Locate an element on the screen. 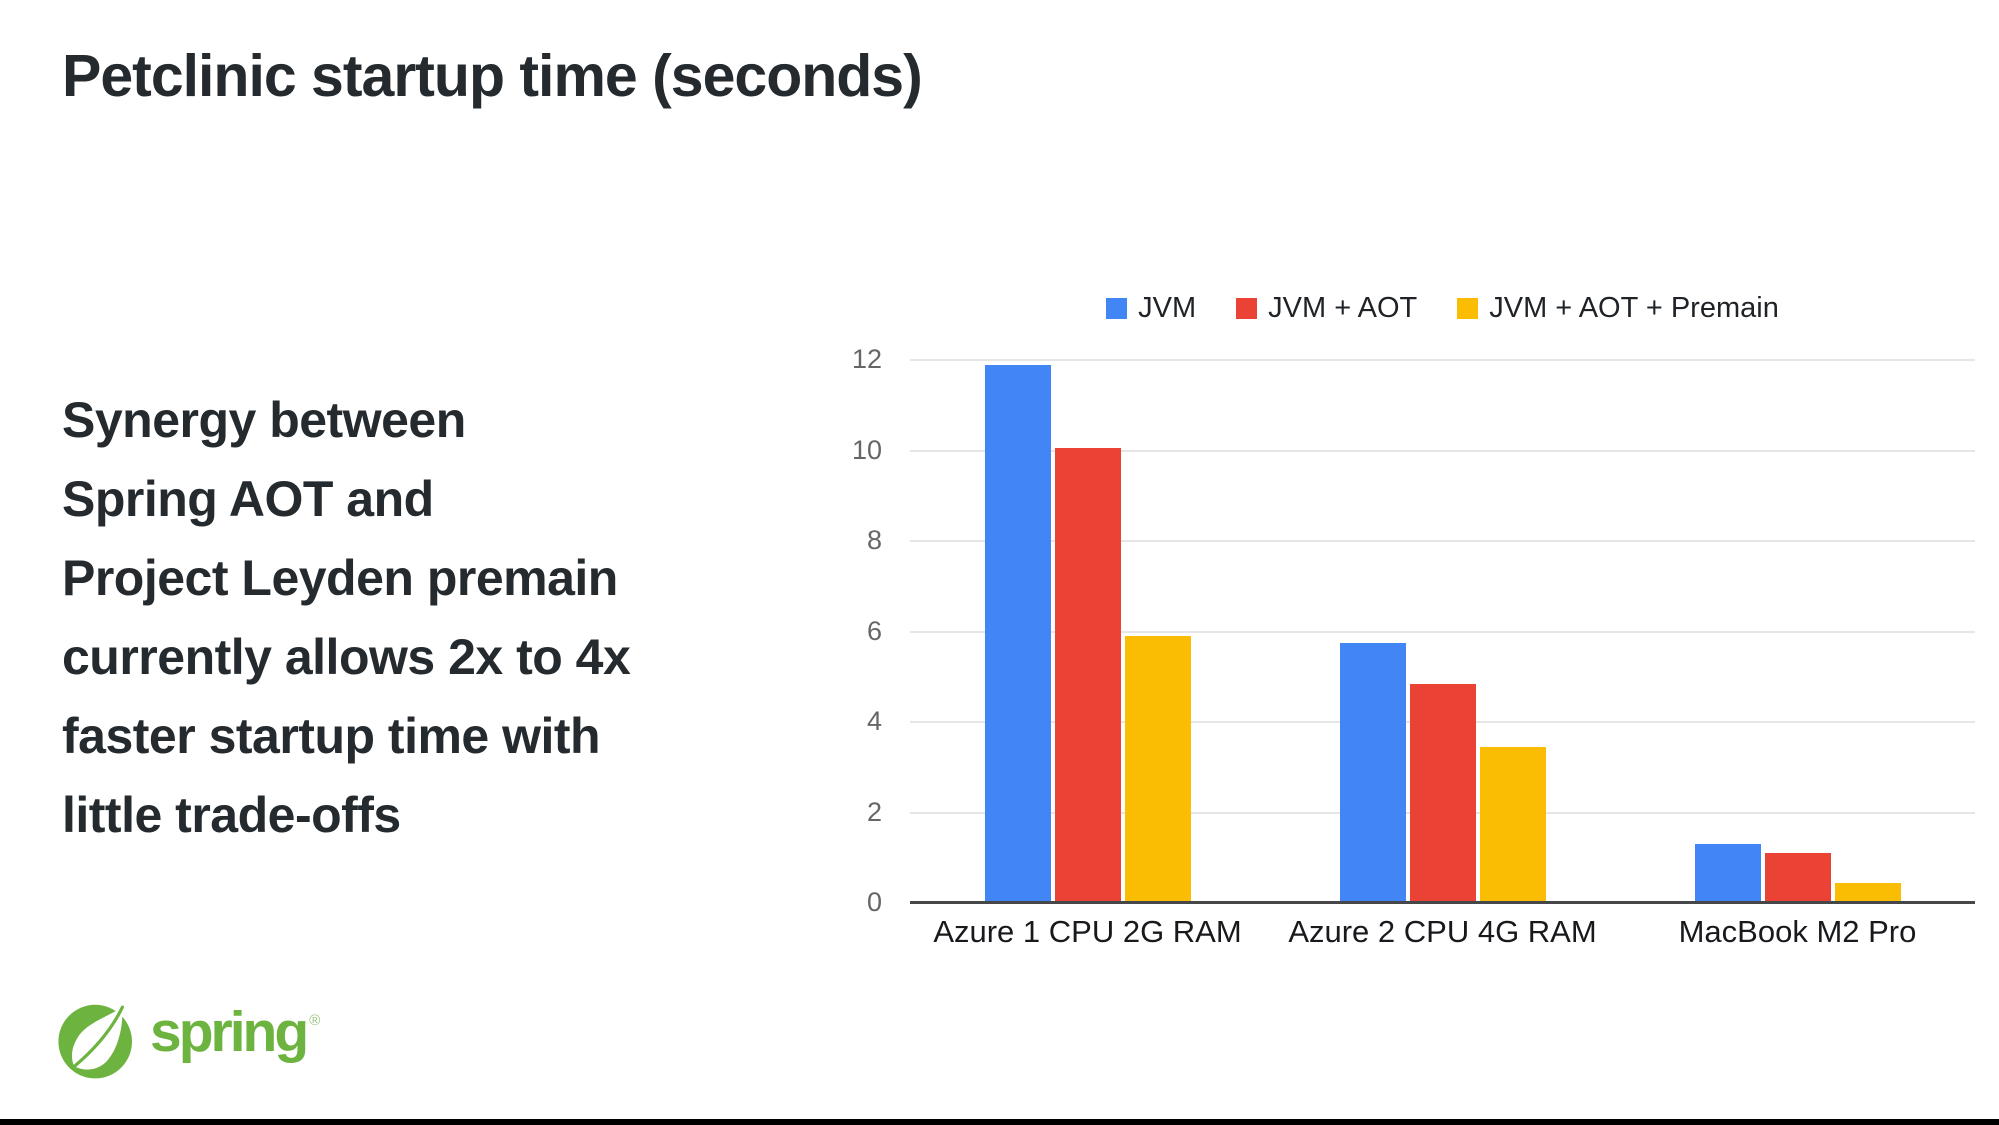 This screenshot has width=1999, height=1125. bottom-edge-bar is located at coordinates (999, 1122).